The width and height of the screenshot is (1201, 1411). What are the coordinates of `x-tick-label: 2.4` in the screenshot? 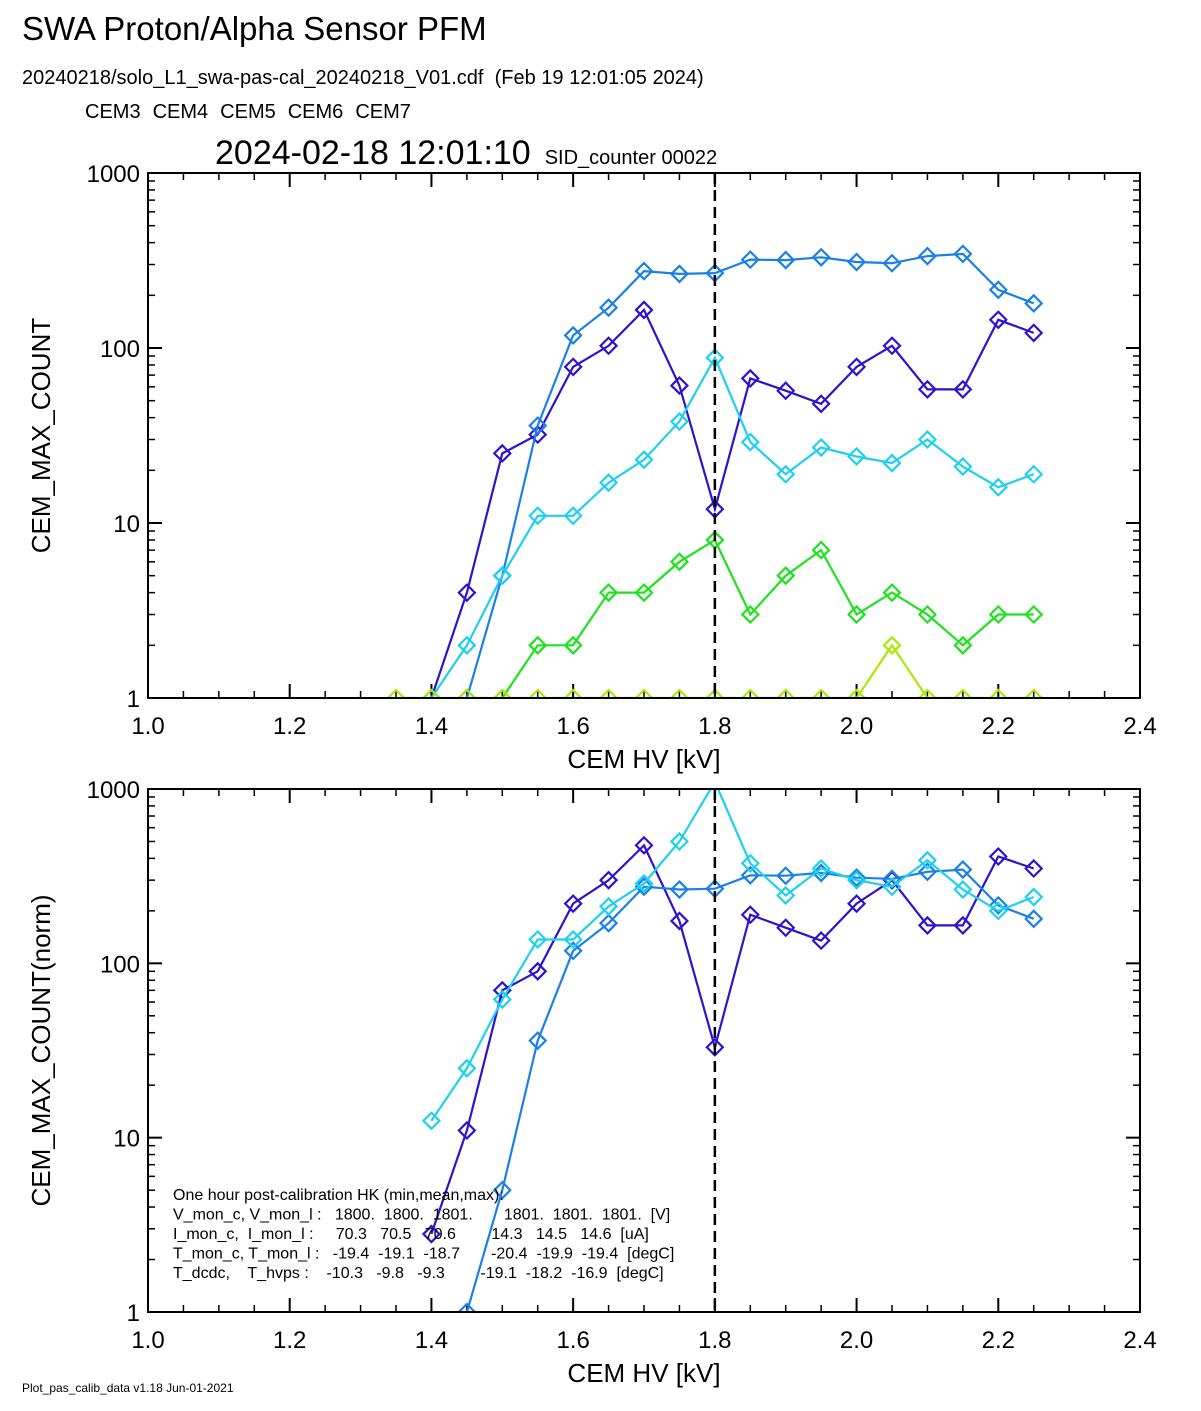 It's located at (1139, 726).